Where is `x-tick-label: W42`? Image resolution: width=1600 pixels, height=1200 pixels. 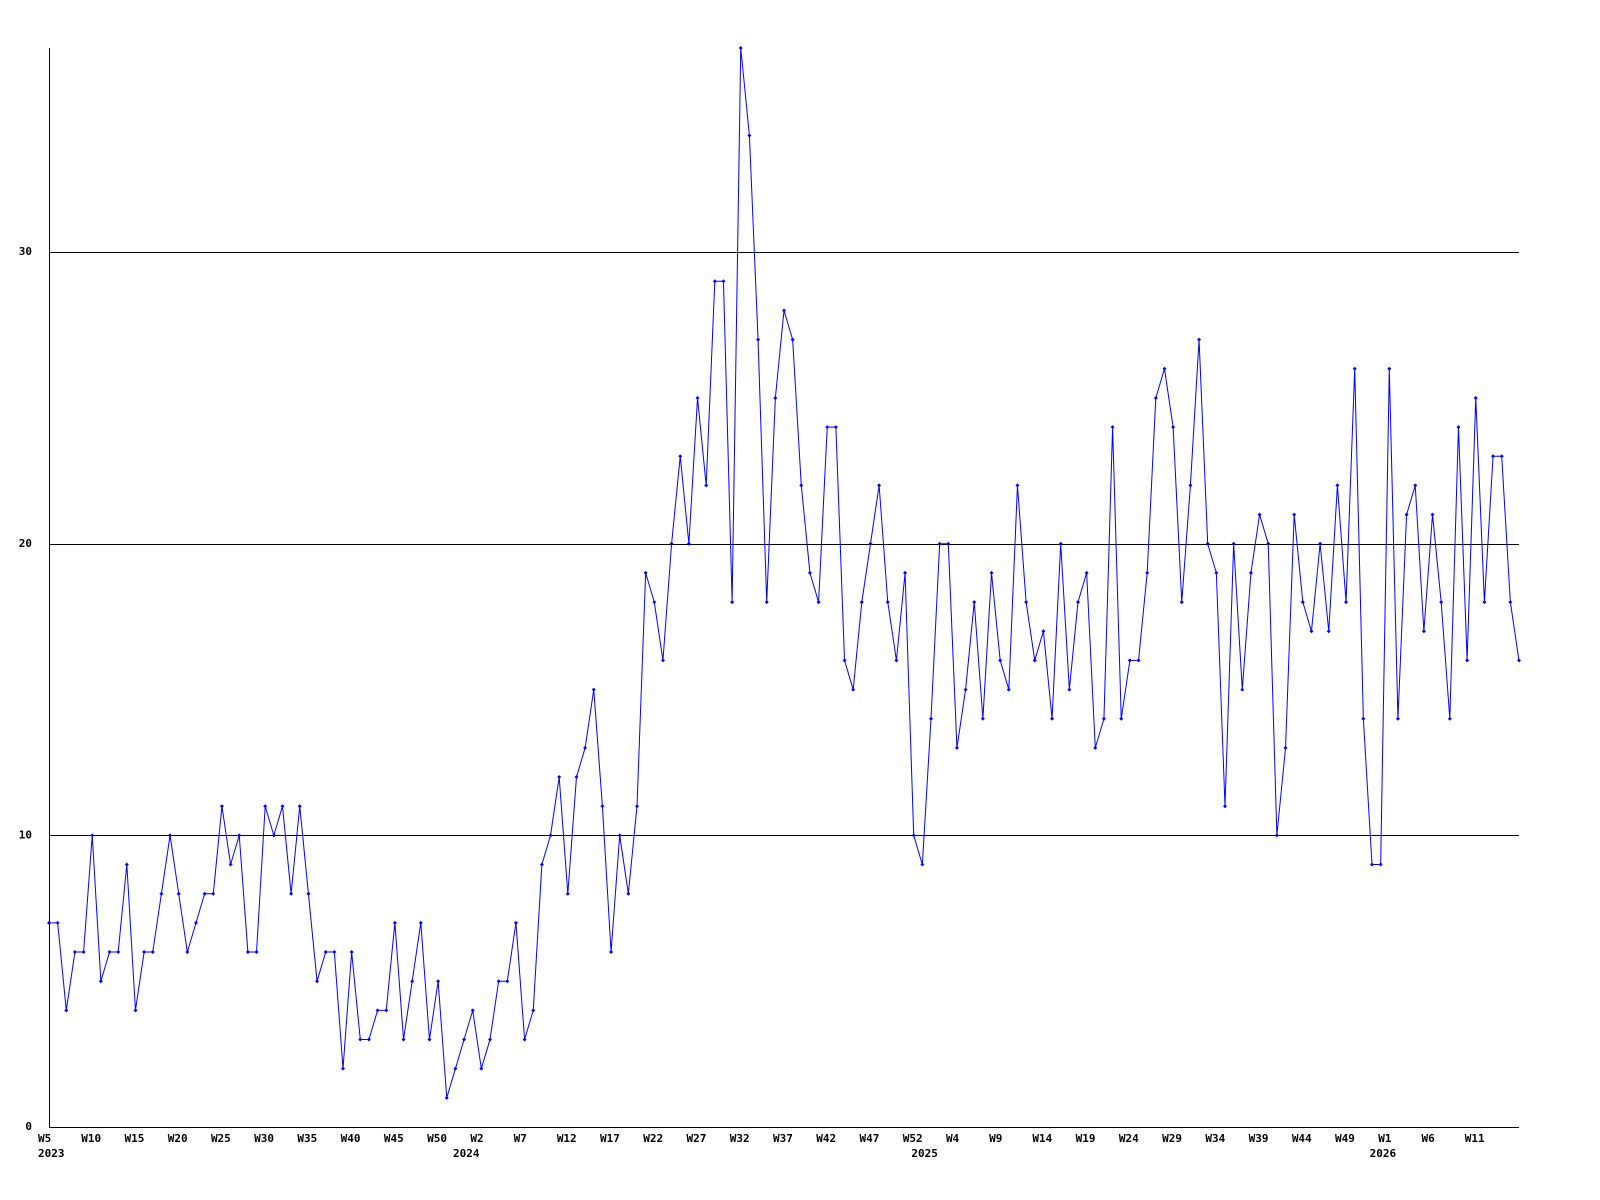
x-tick-label: W42 is located at coordinates (826, 1138).